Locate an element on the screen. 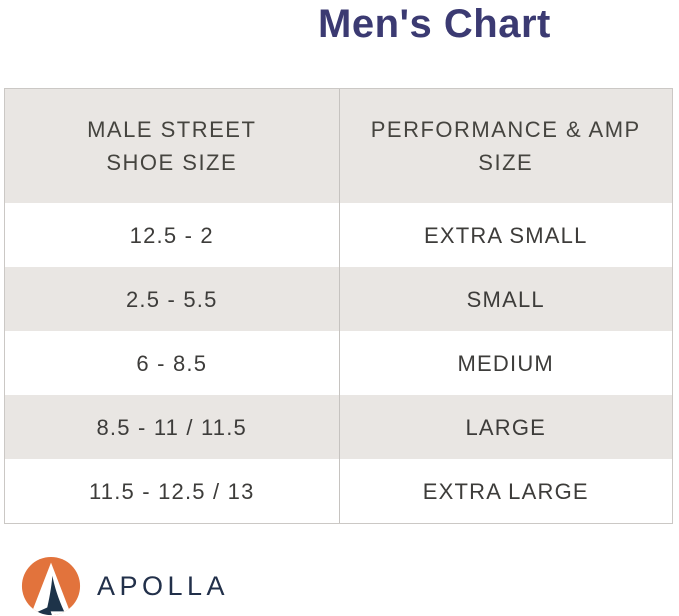  table-row: 12.5 - 2 EXTRA SMALL is located at coordinates (338, 235).